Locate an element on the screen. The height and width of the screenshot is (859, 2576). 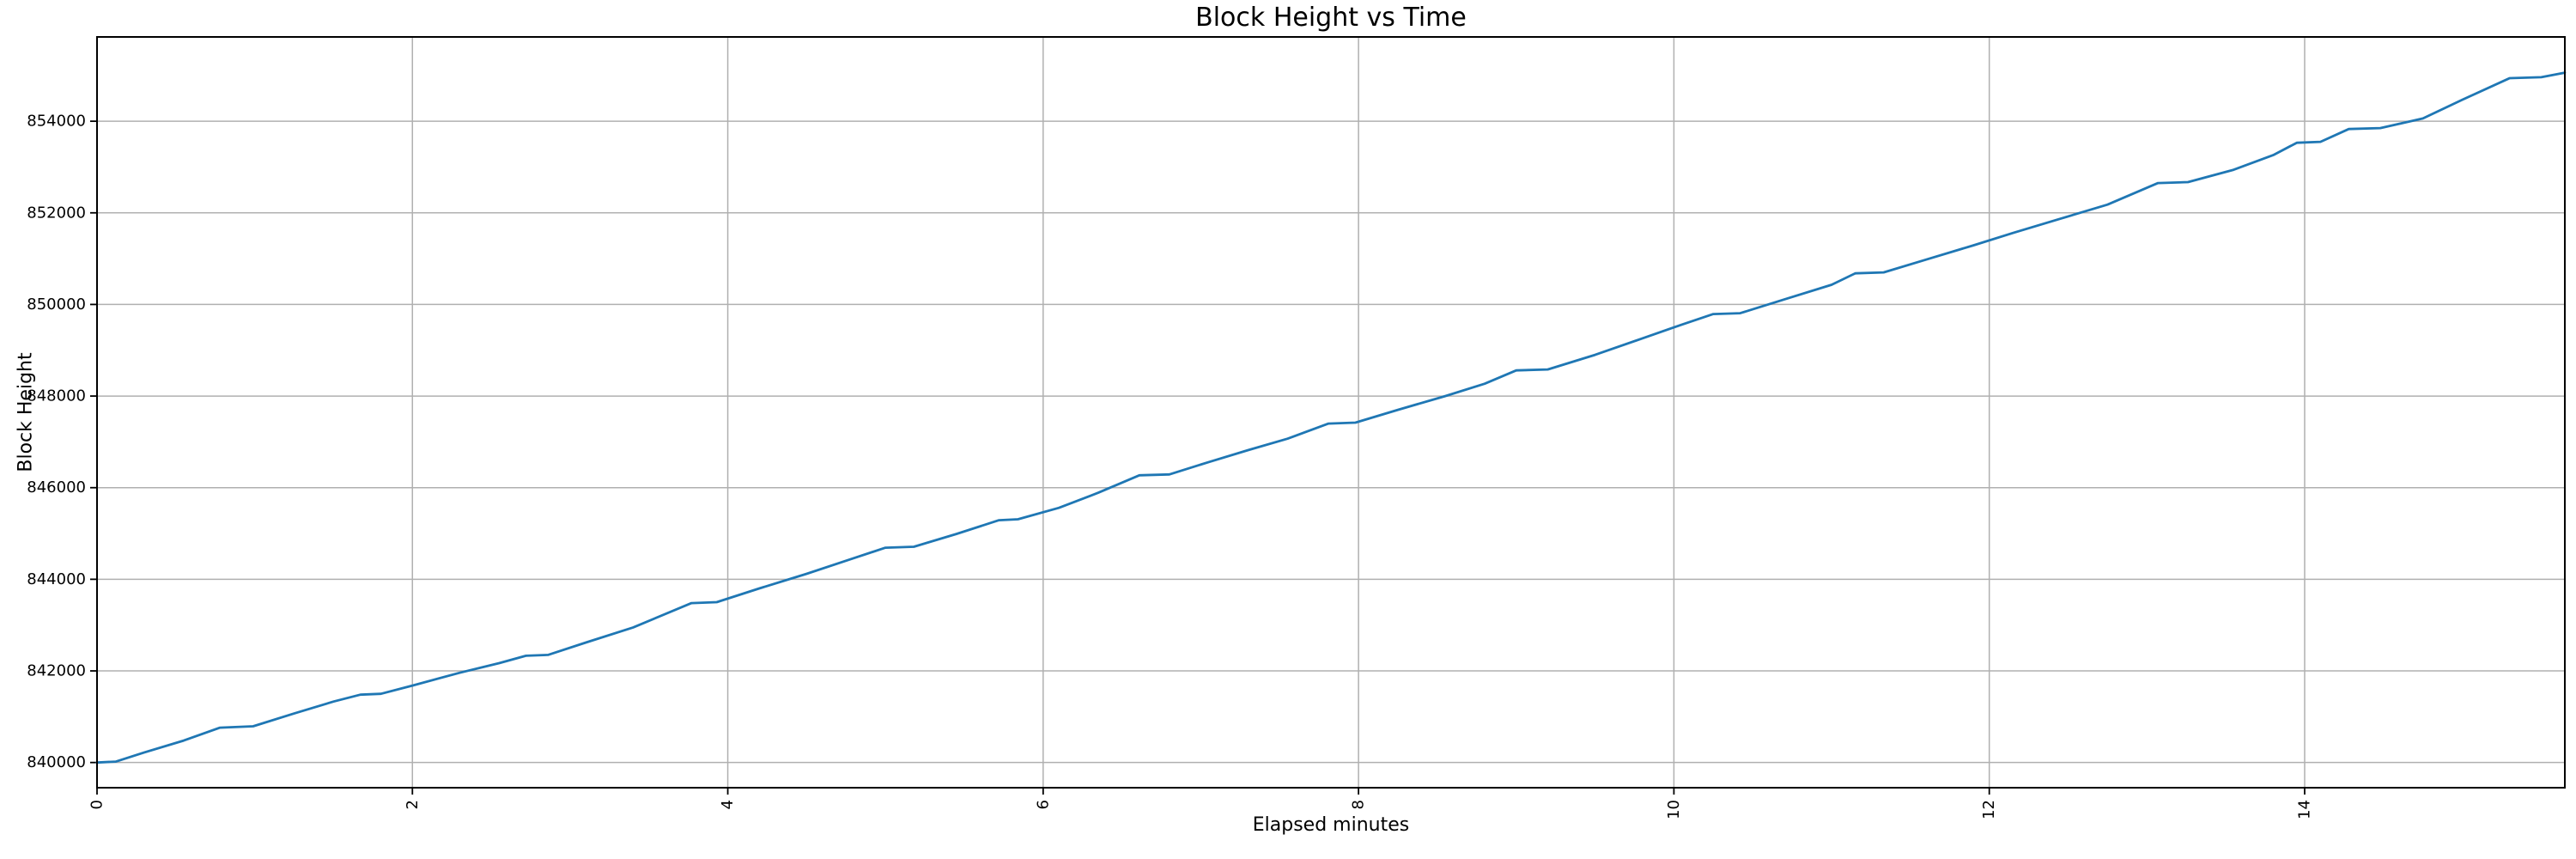
y-tick-label: 844000 is located at coordinates (56, 579).